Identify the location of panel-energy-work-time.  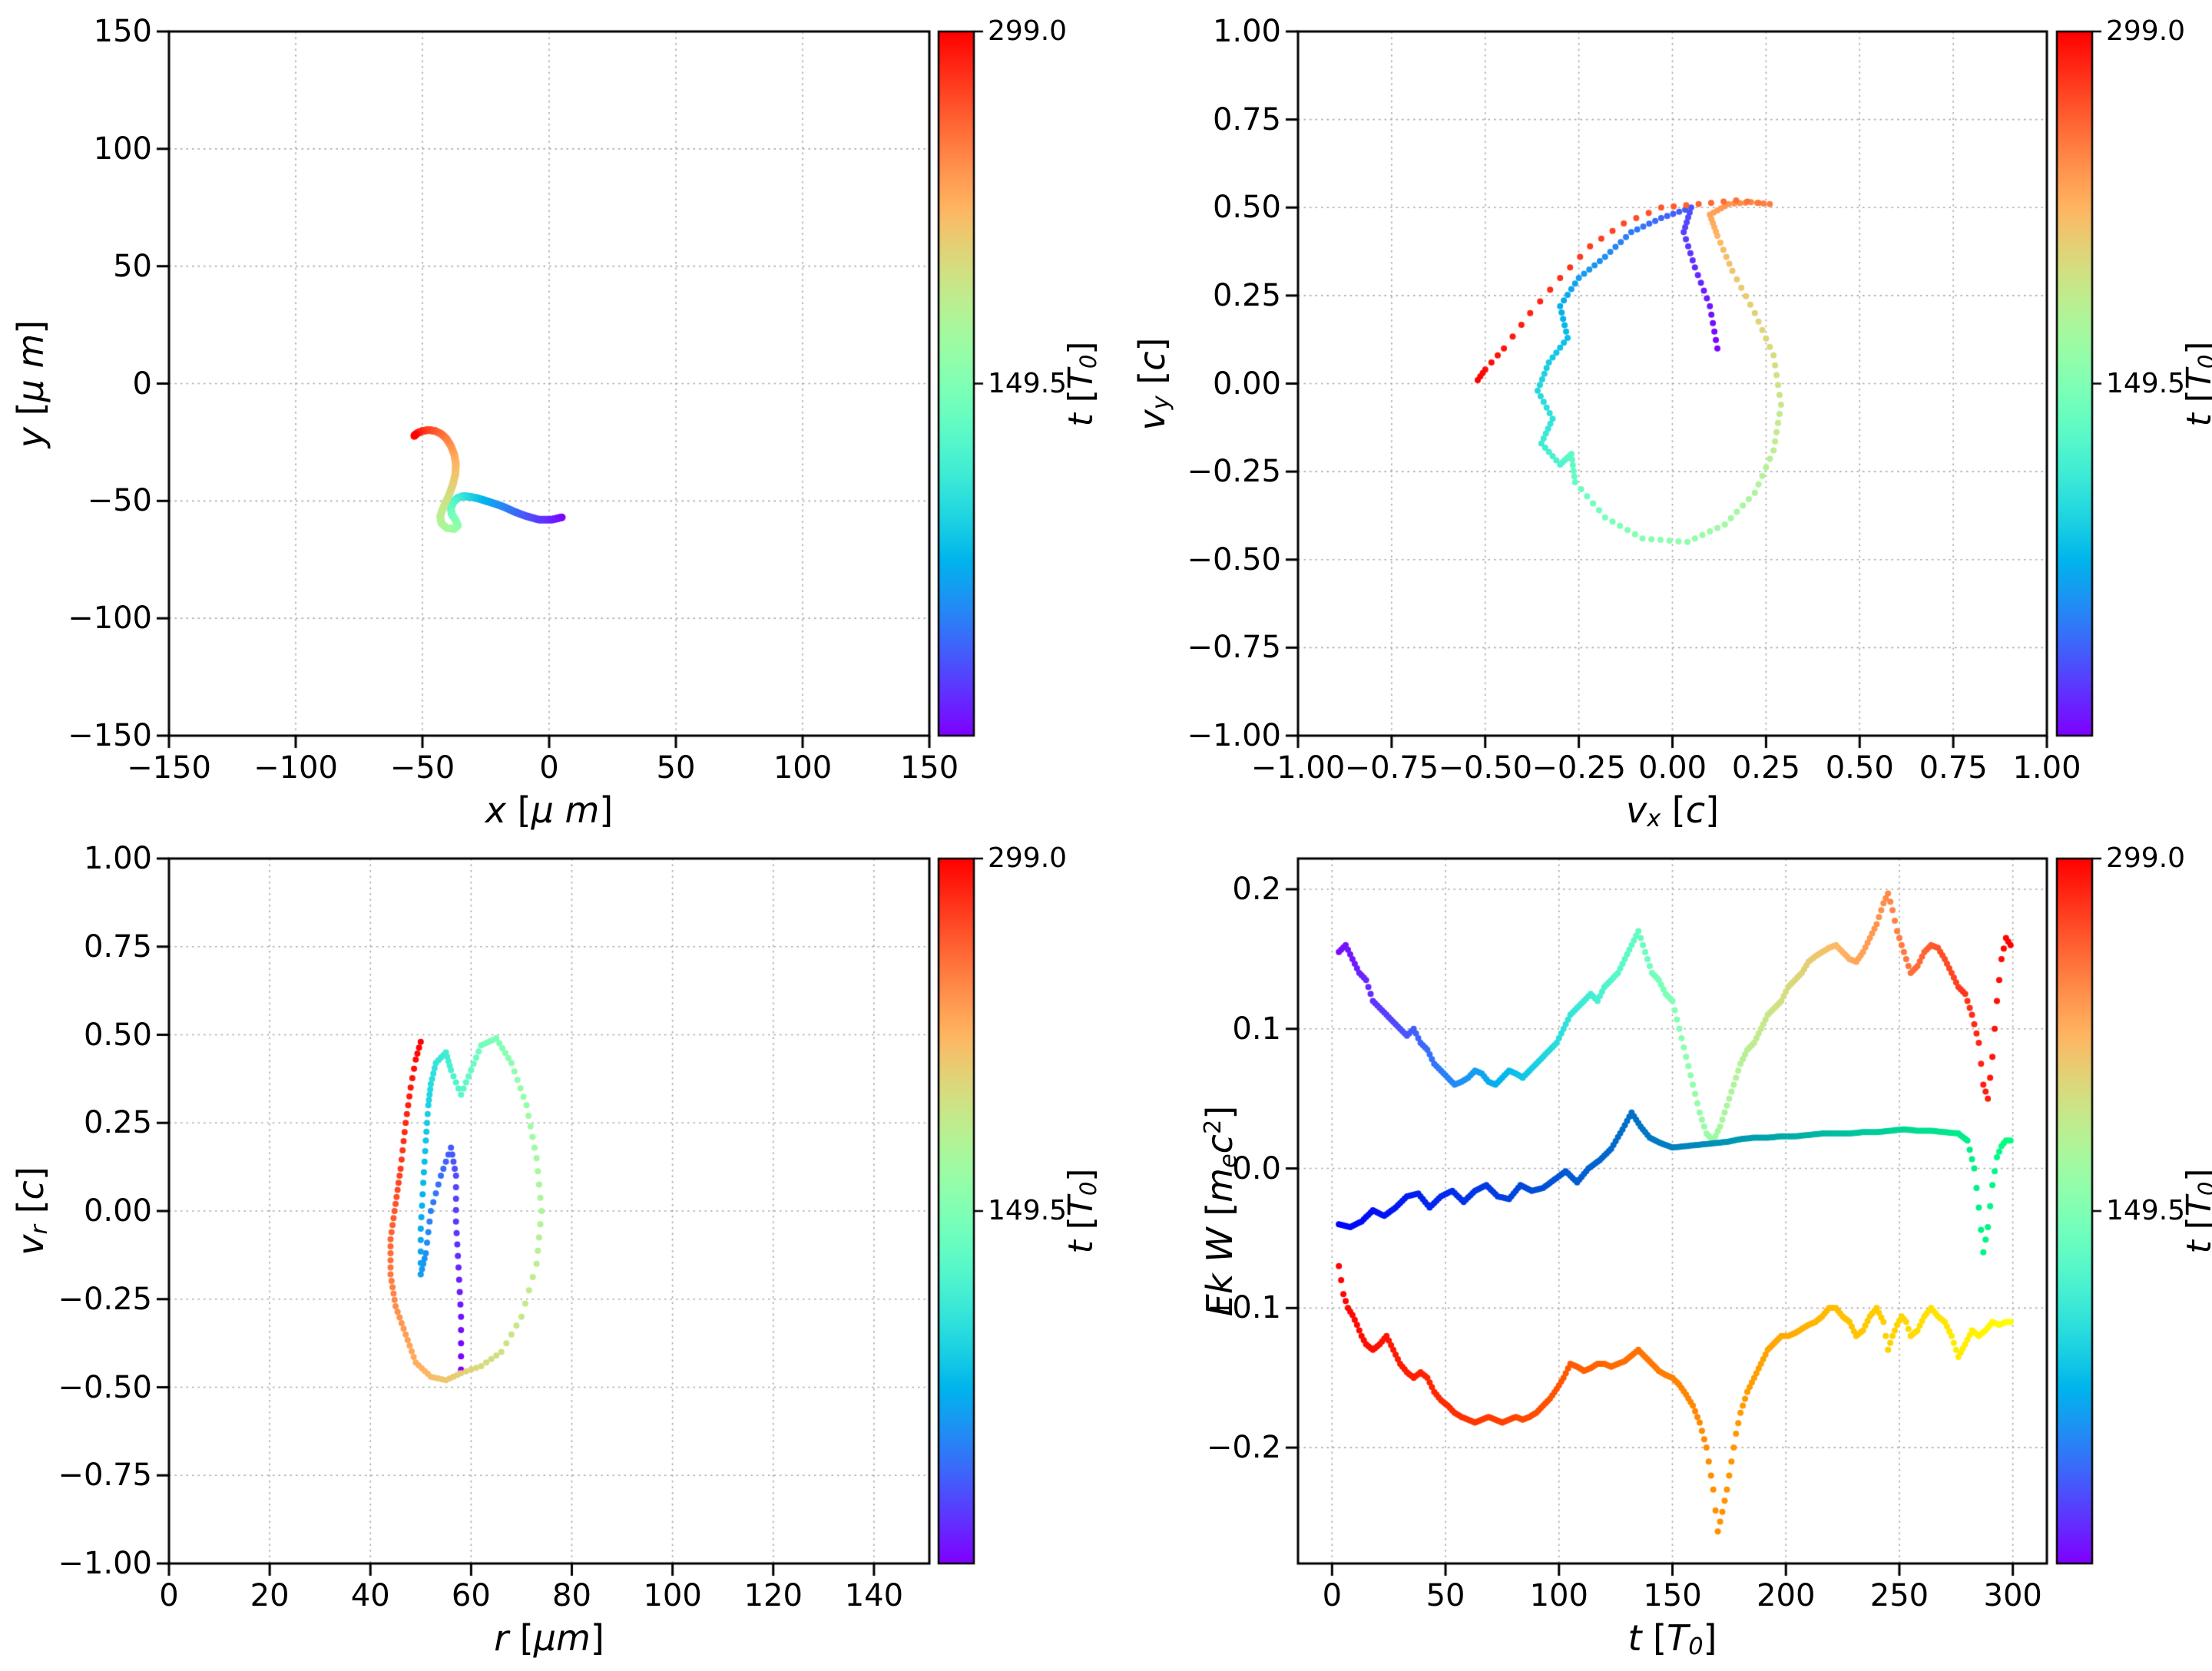
(1672, 1211).